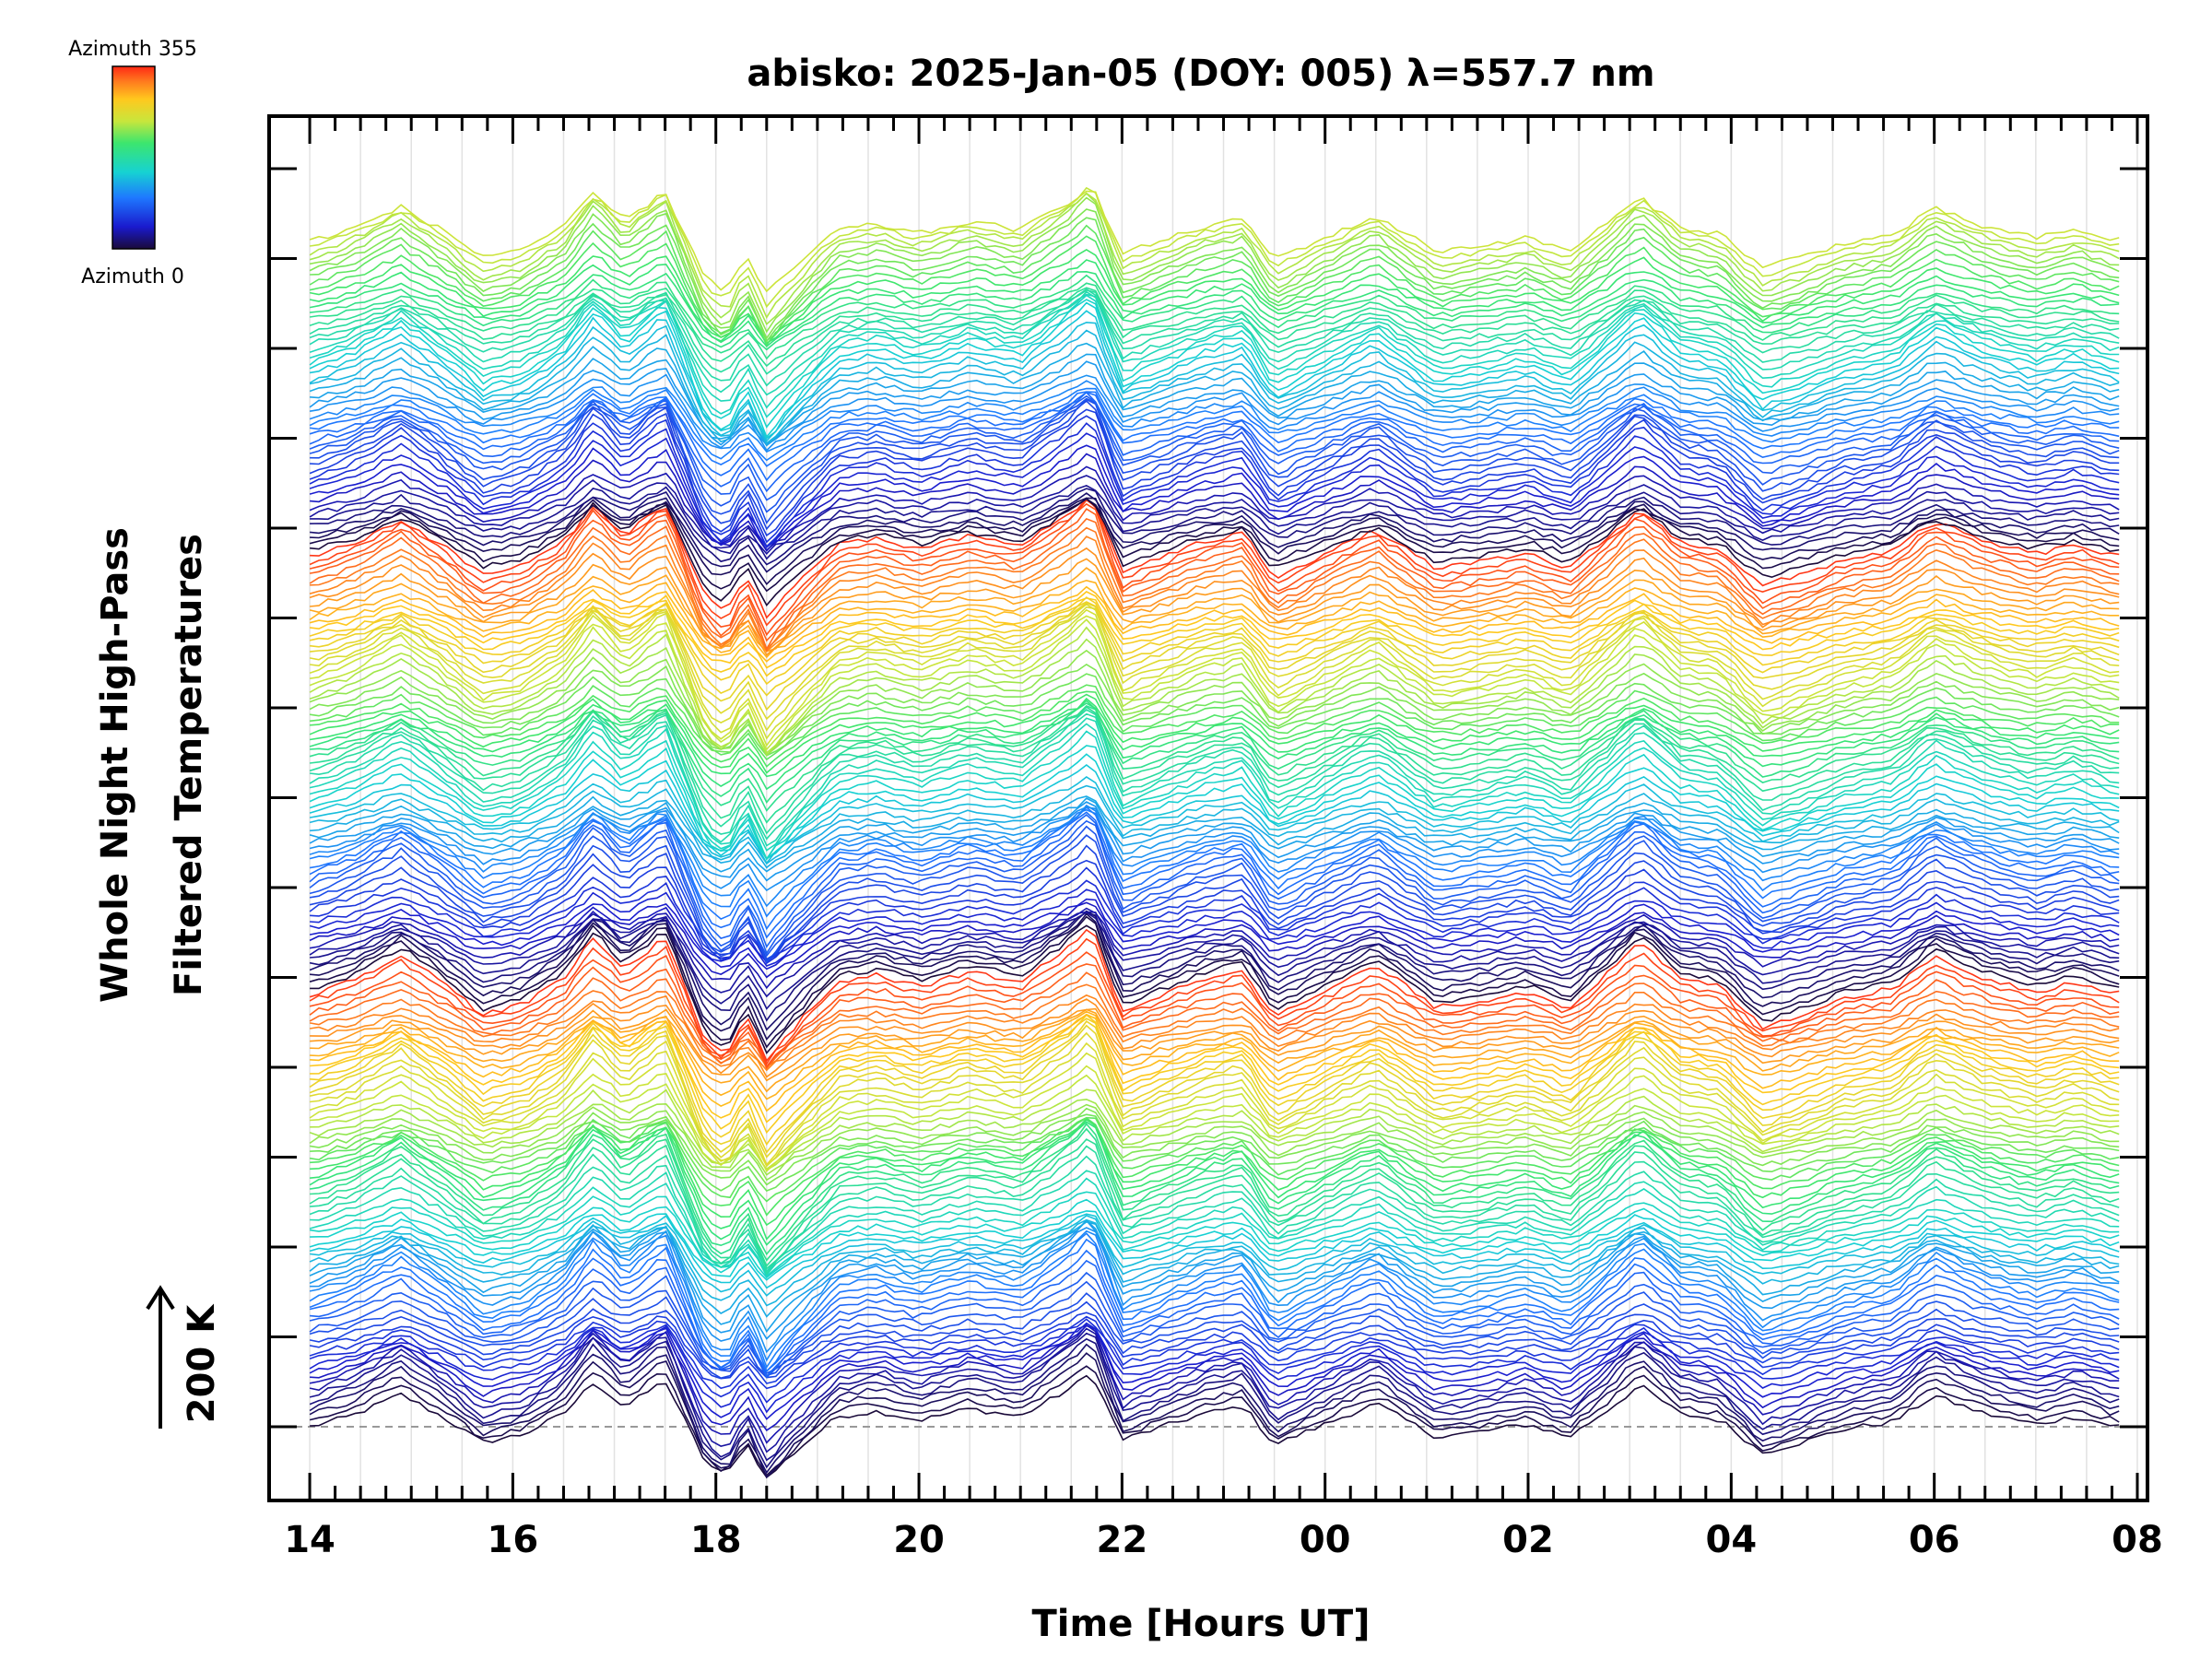 The height and width of the screenshot is (1659, 2212). Describe the element at coordinates (919, 1540) in the screenshot. I see `x-tick-label: 20` at that location.